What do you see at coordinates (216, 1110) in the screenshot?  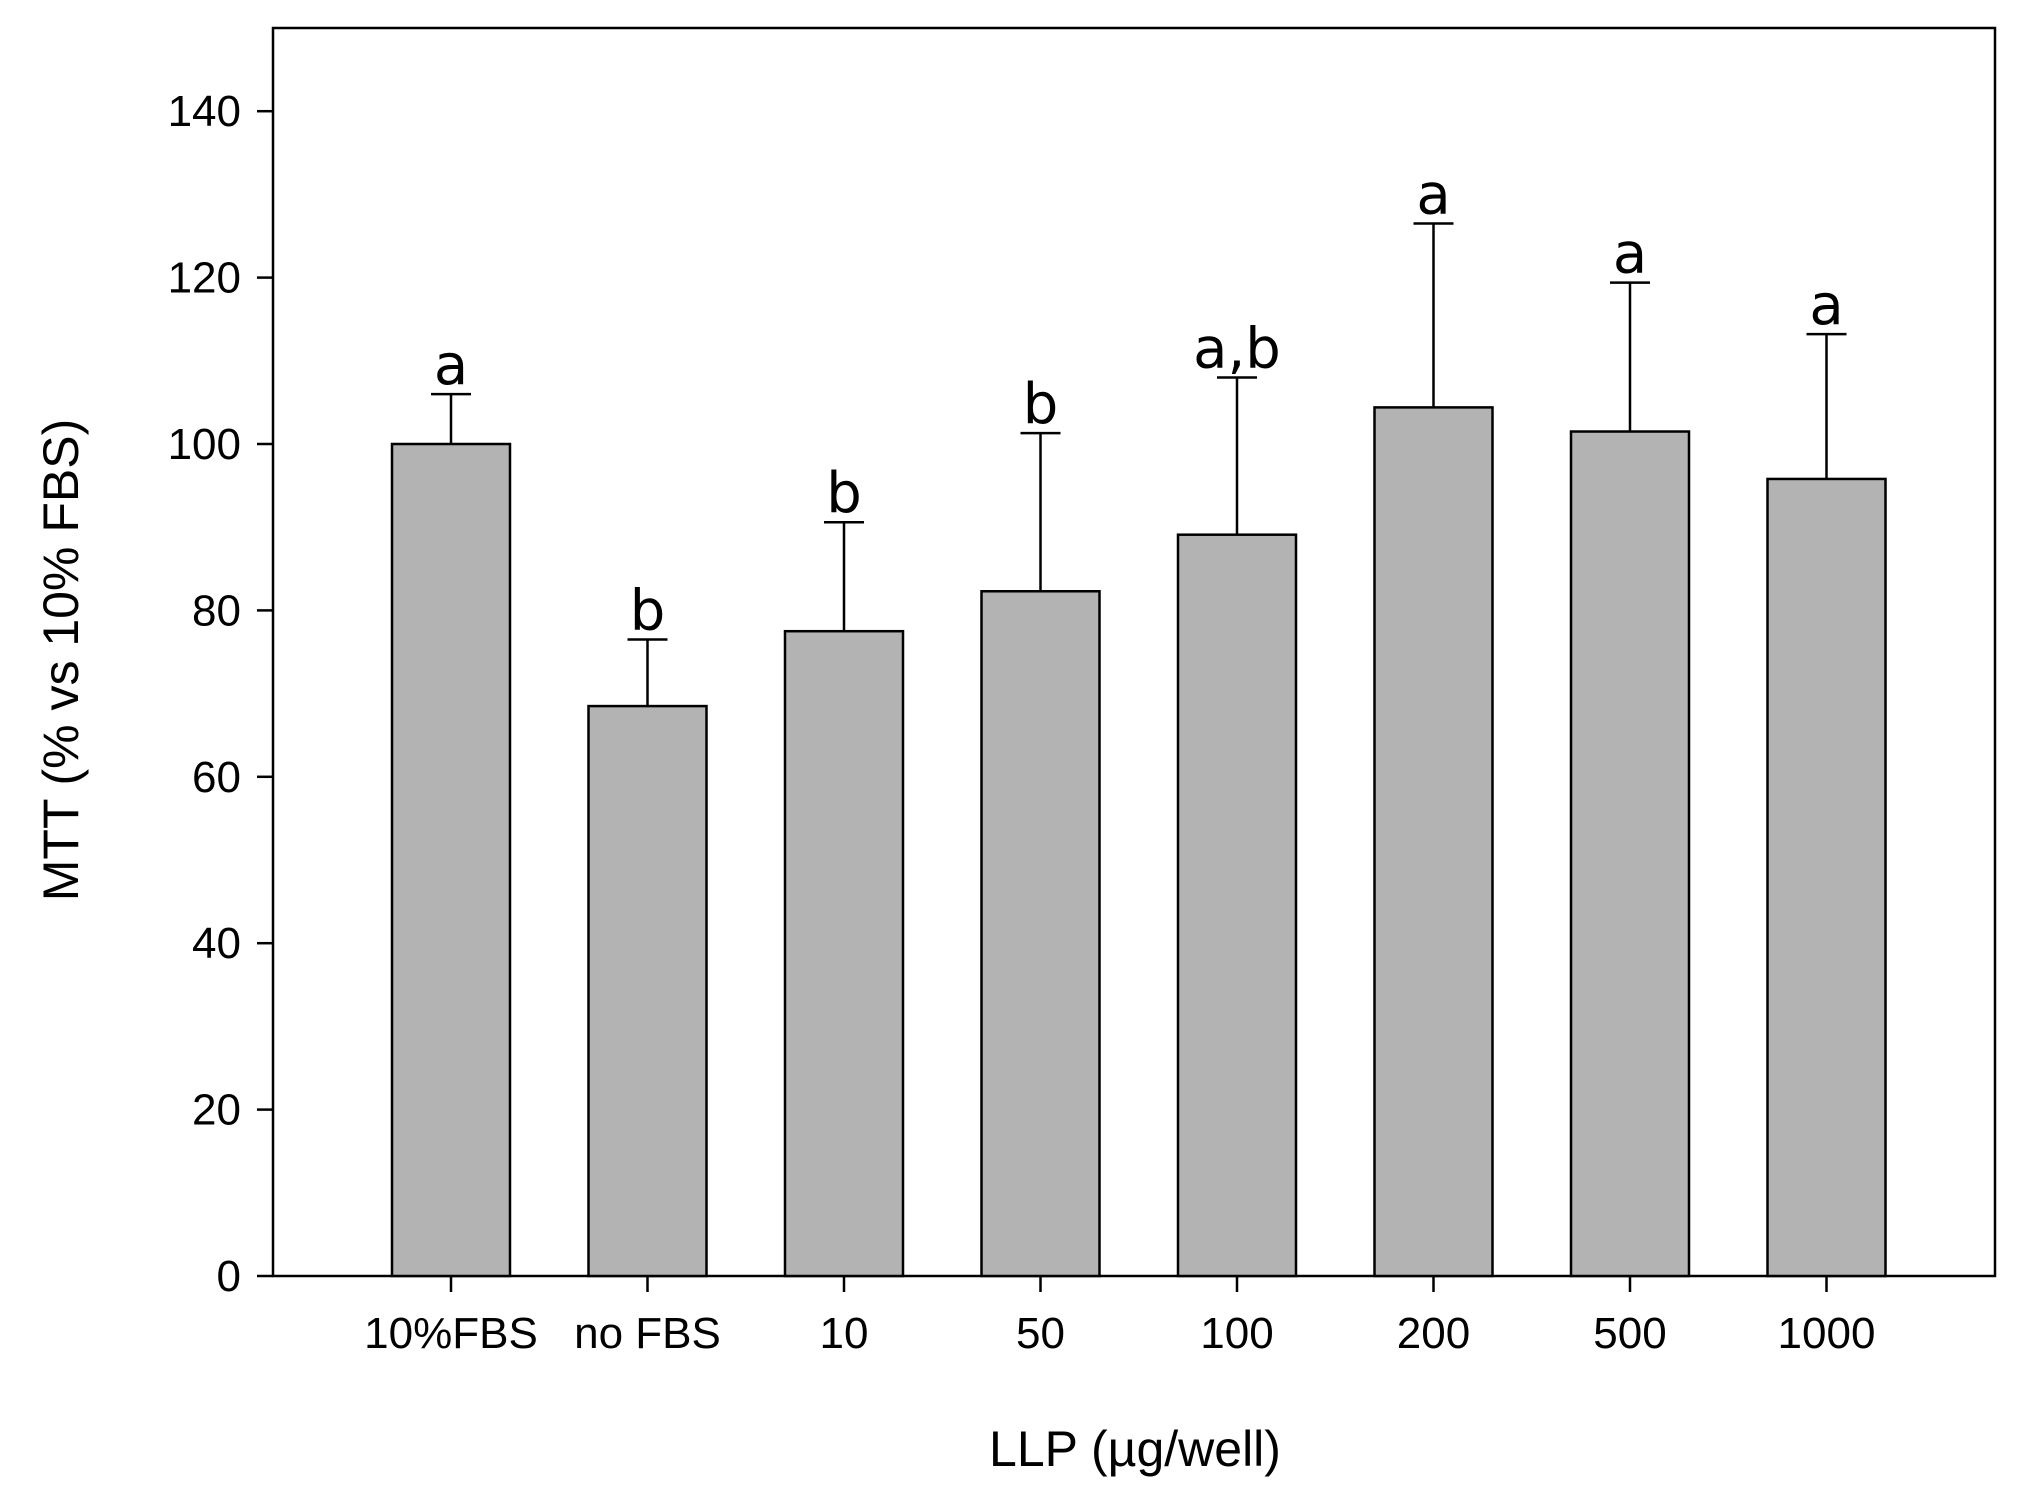 I see `y-tick-label: 20` at bounding box center [216, 1110].